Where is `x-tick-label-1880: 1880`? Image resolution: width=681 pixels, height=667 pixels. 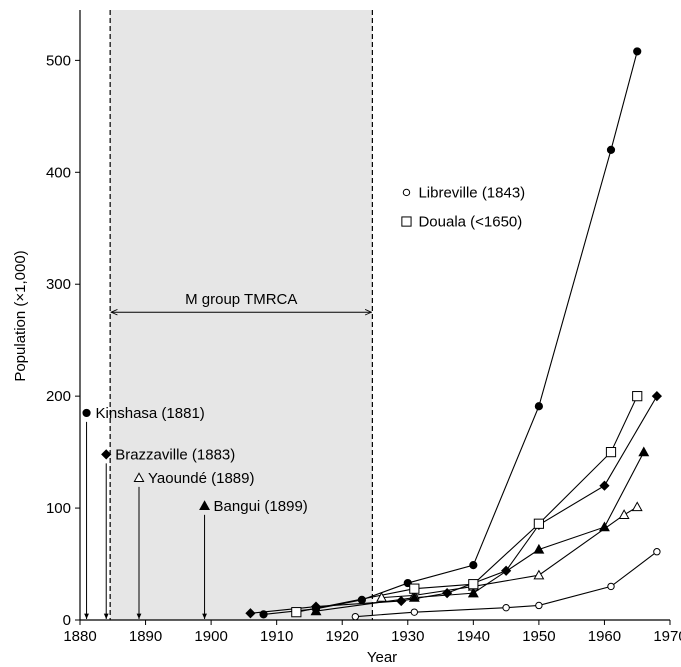
x-tick-label-1880: 1880 is located at coordinates (79, 636).